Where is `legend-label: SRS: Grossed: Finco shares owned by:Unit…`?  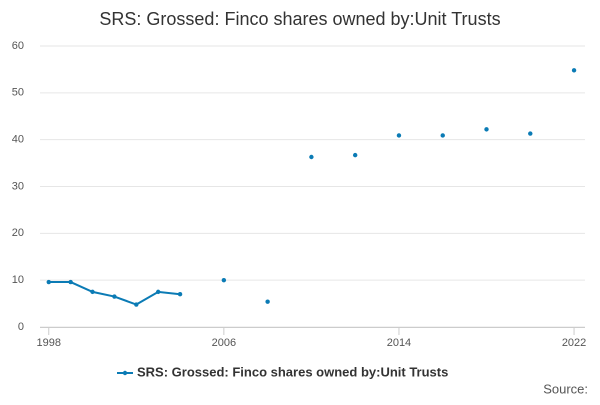
legend-label: SRS: Grossed: Finco shares owned by:Unit… is located at coordinates (292, 371).